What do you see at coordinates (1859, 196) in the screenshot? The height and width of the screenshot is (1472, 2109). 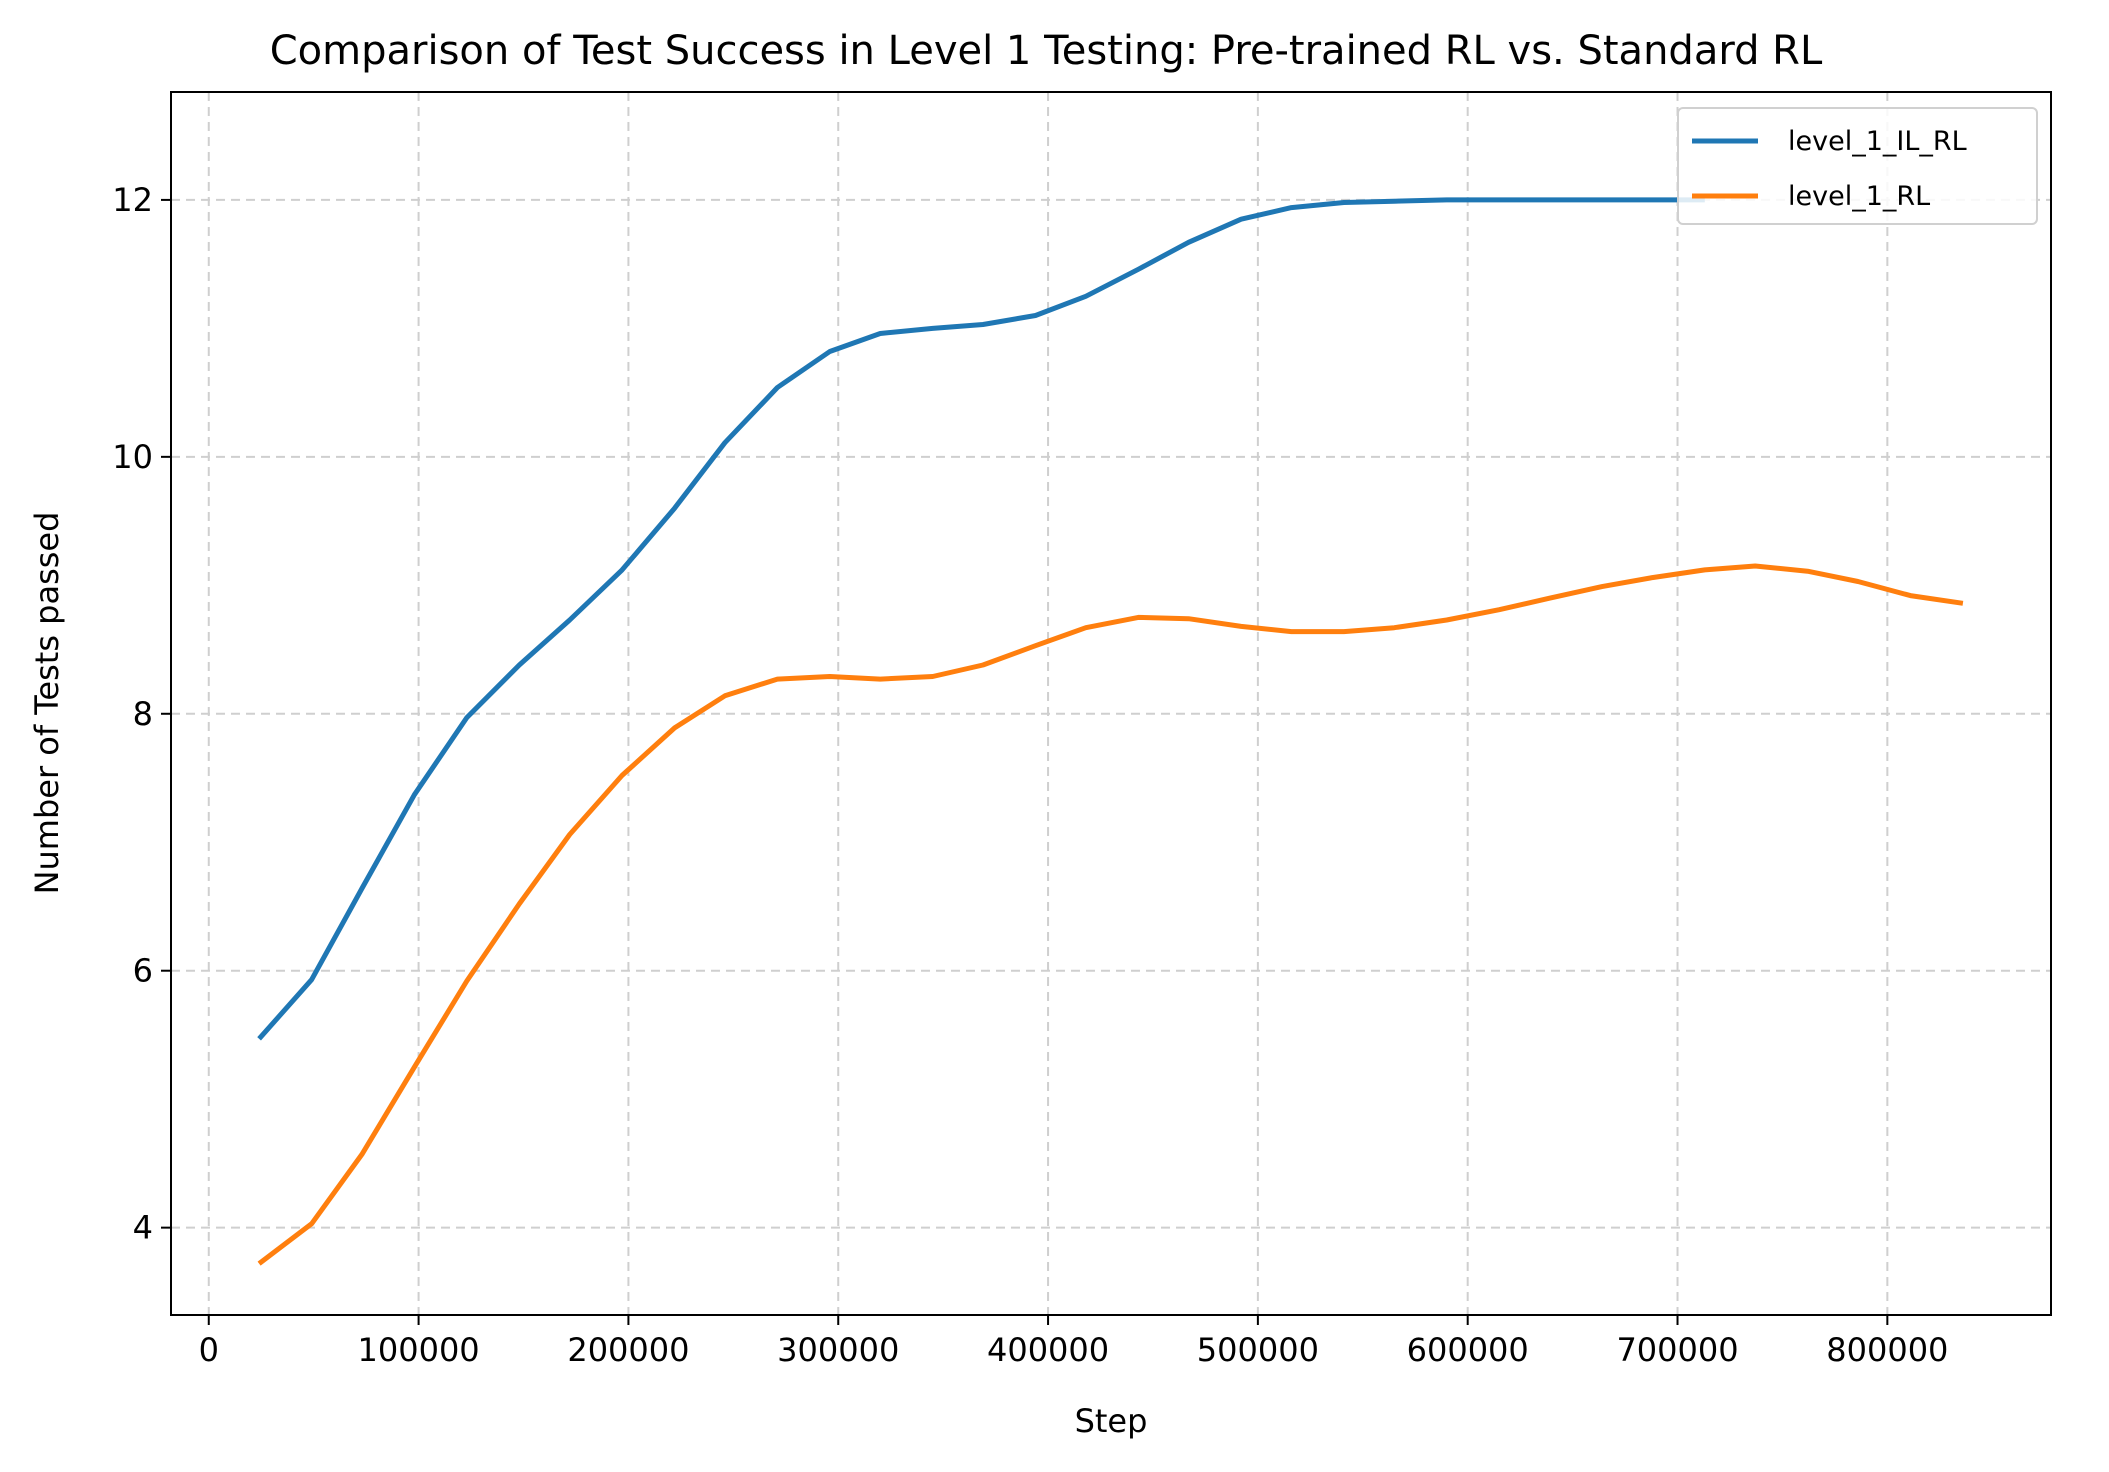 I see `legend-label-level_1_RL: level_1_RL` at bounding box center [1859, 196].